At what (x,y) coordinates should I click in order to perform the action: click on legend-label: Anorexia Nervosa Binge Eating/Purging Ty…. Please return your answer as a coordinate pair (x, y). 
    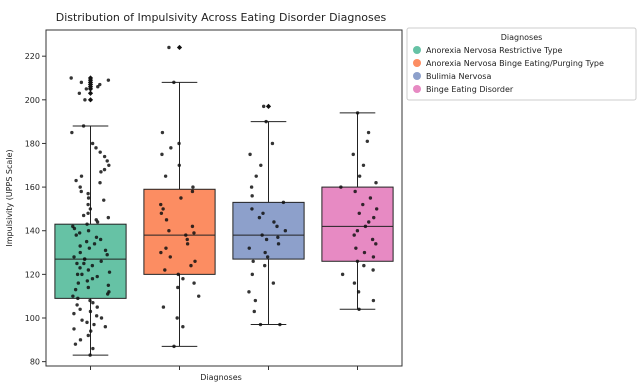
    Looking at the image, I should click on (515, 63).